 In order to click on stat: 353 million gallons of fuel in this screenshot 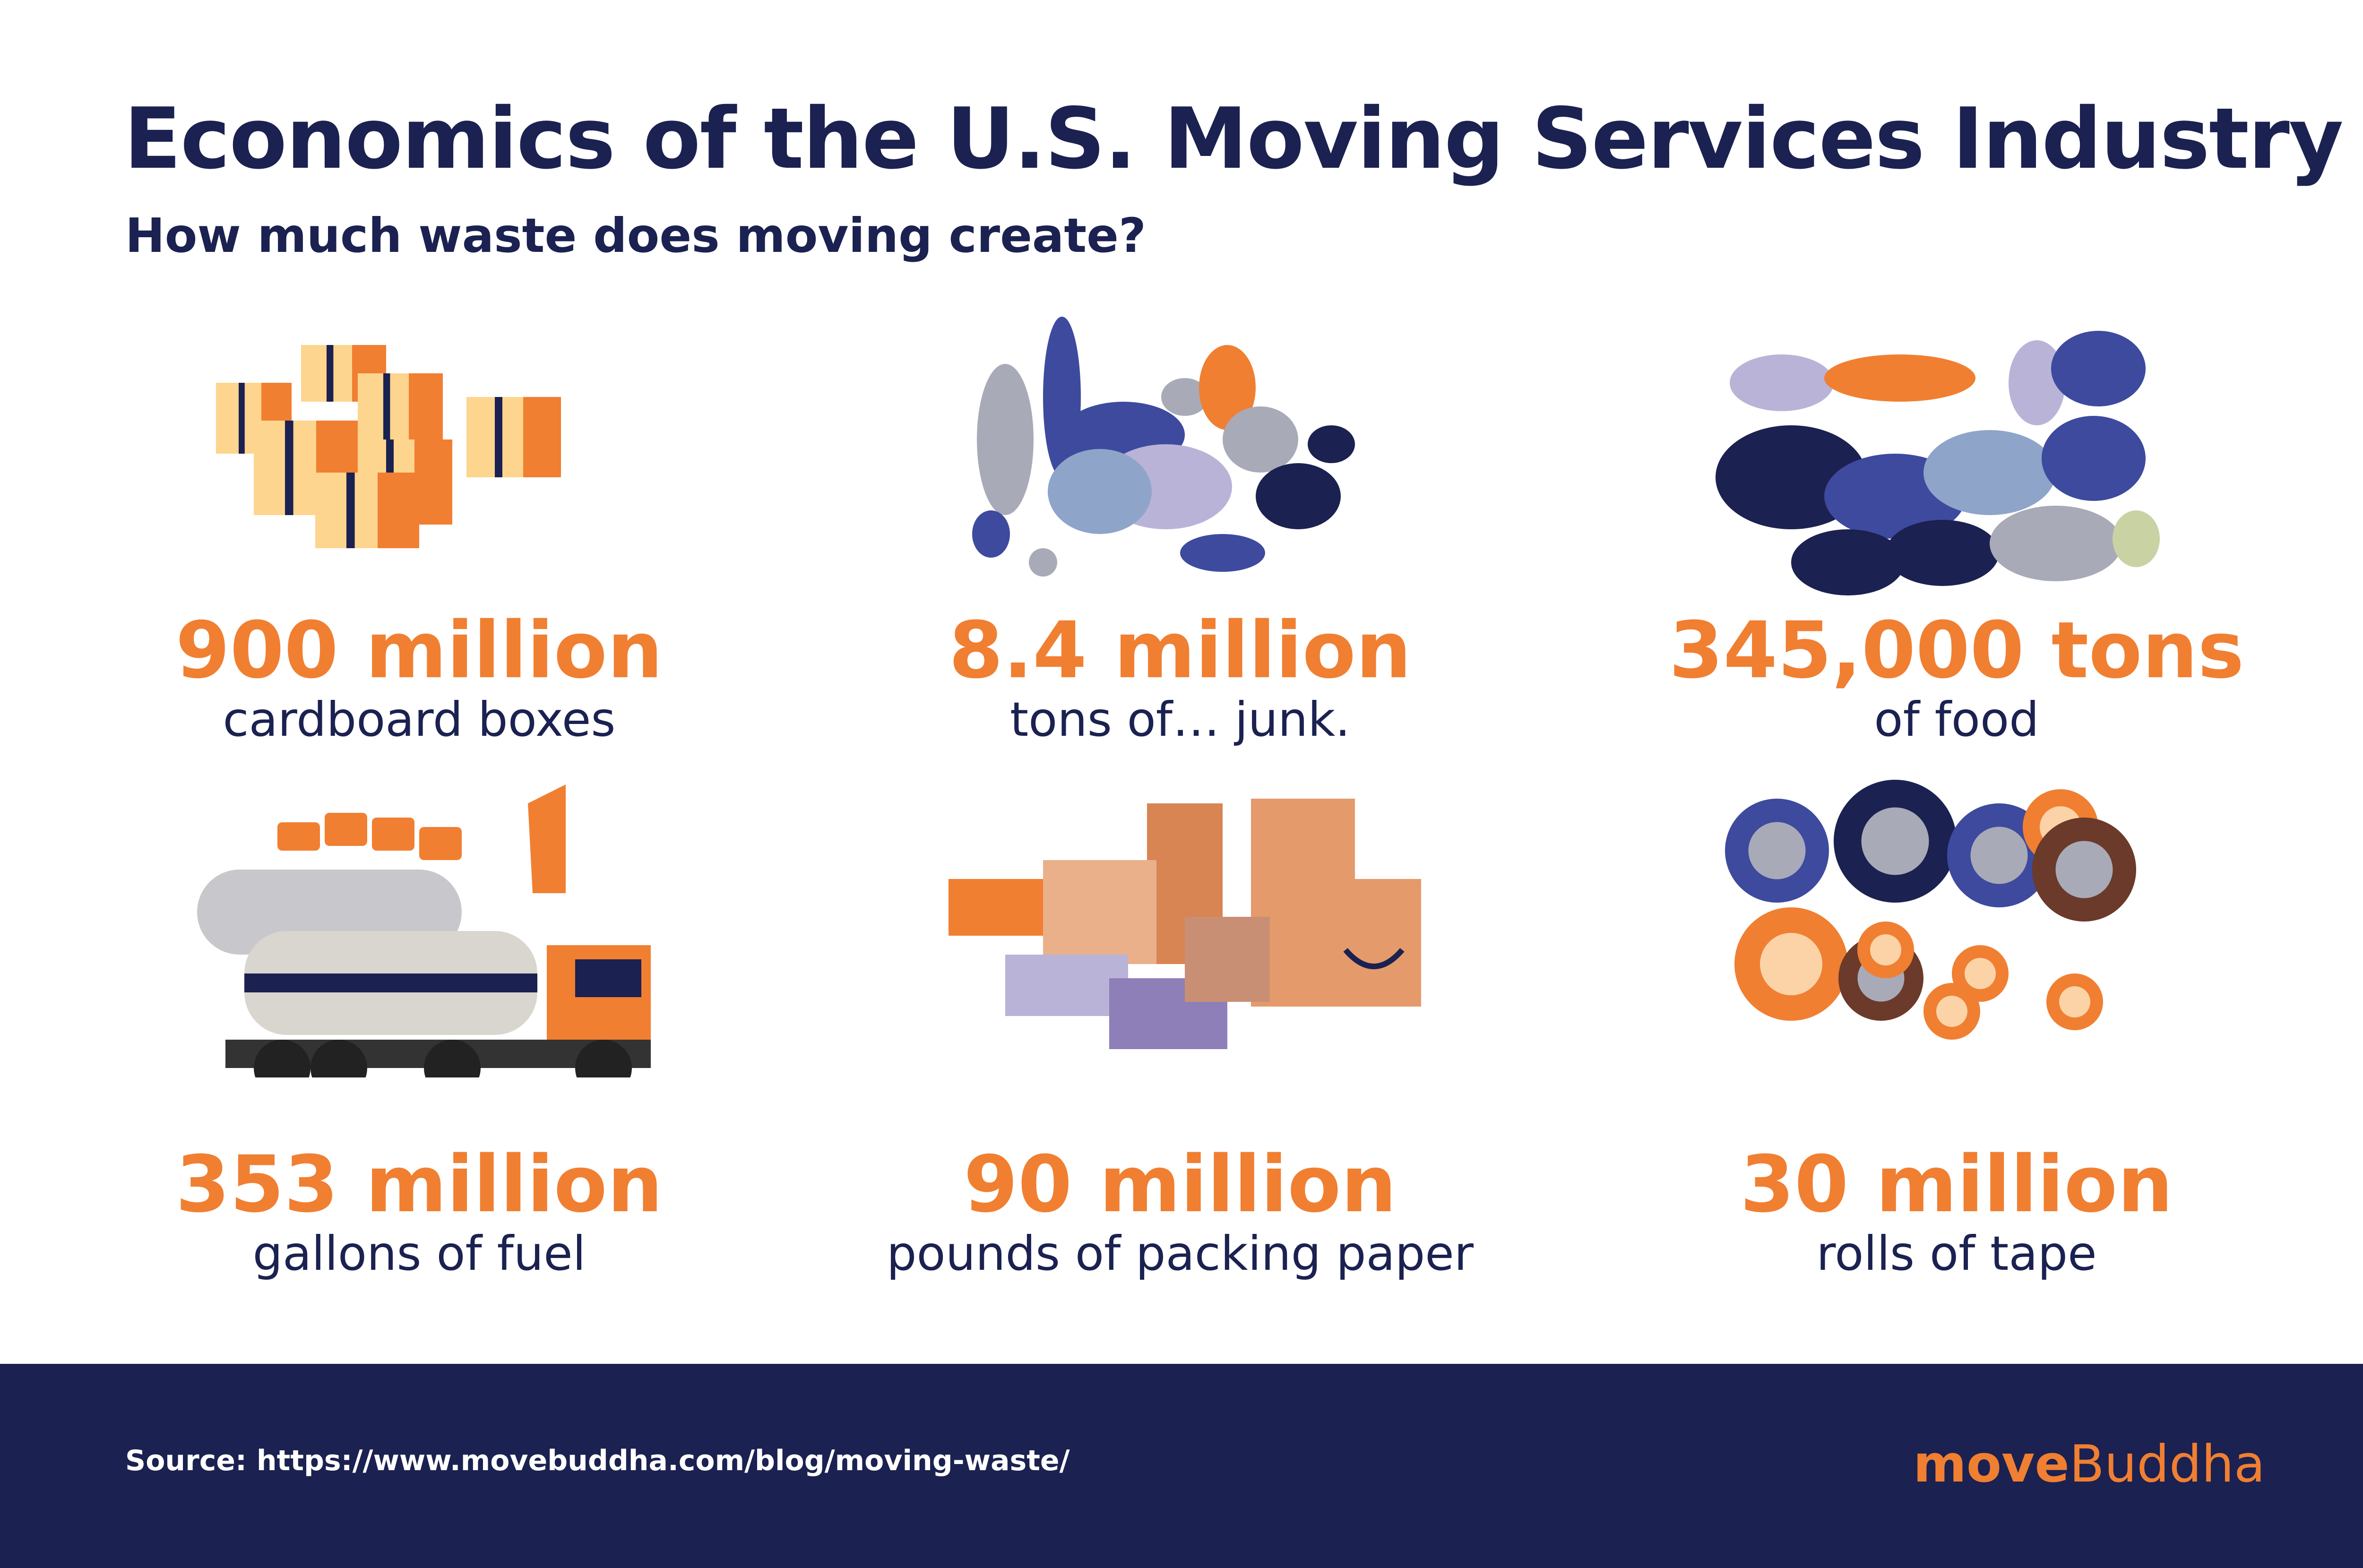, I will do `click(419, 1210)`.